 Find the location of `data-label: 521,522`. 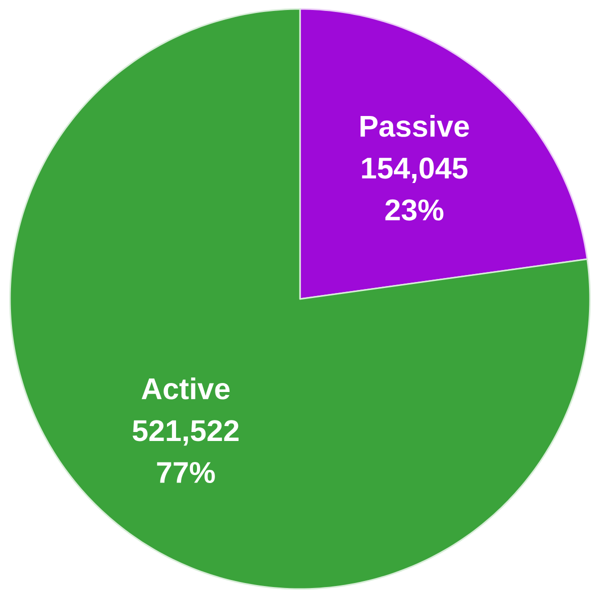

data-label: 521,522 is located at coordinates (185, 433).